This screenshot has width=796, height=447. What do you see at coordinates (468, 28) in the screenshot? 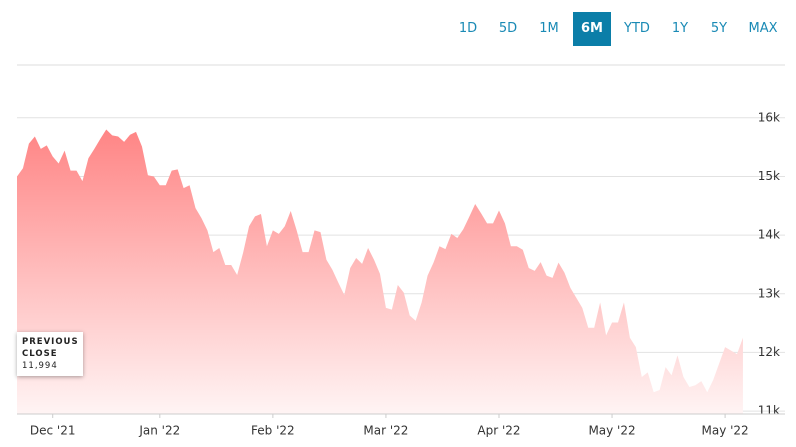
I see `range-button: 1D` at bounding box center [468, 28].